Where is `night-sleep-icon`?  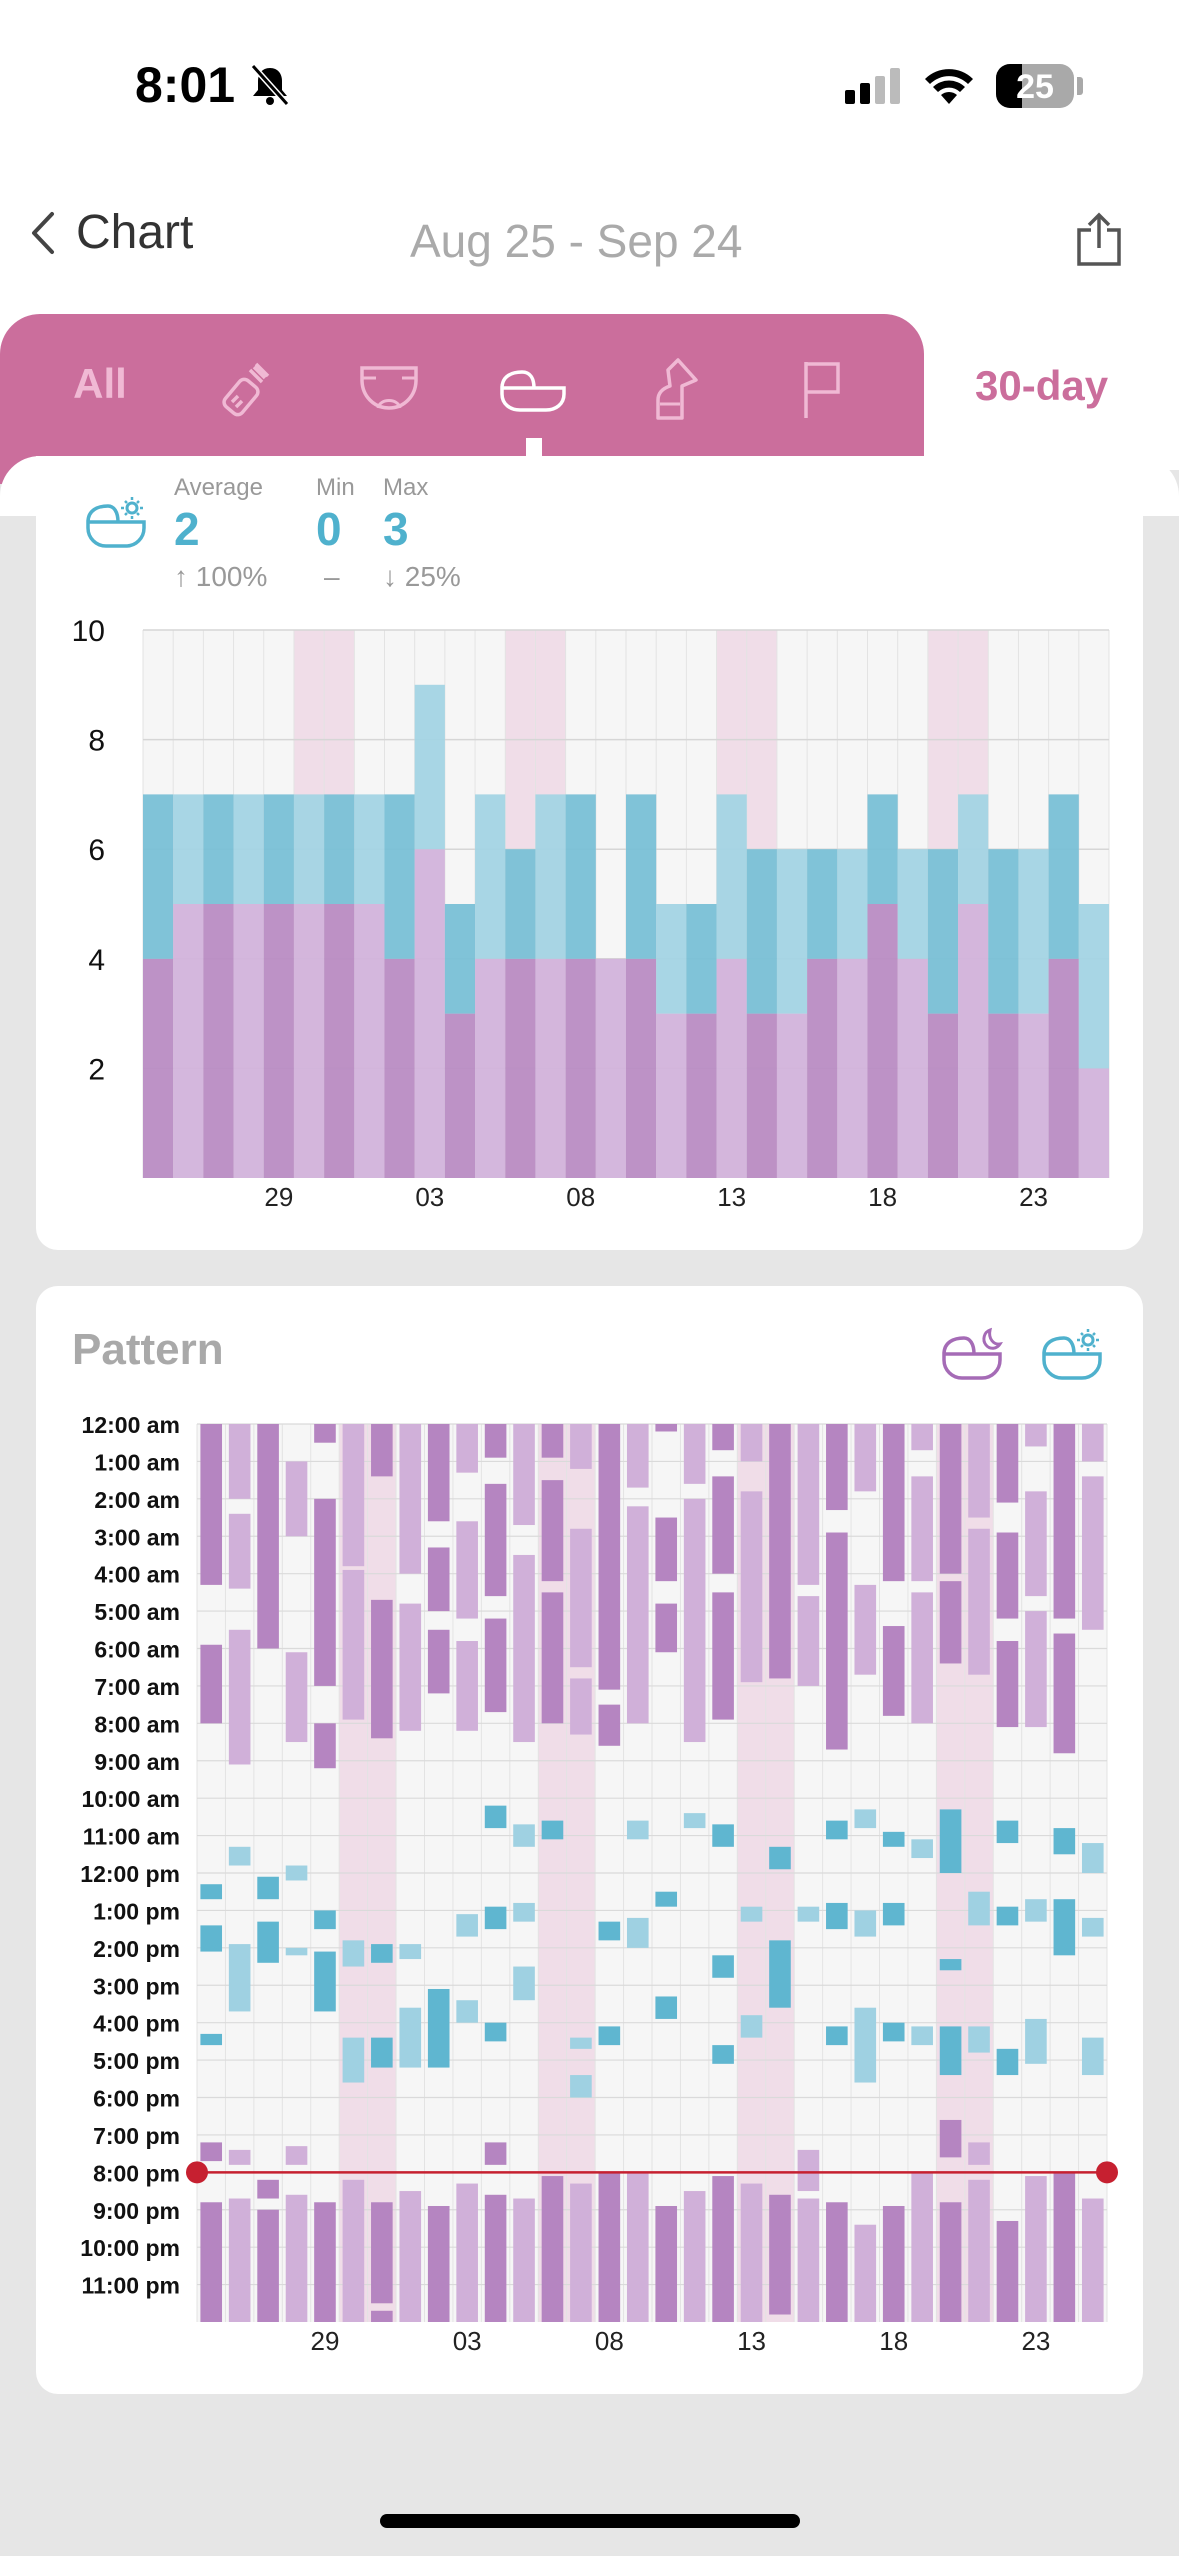
night-sleep-icon is located at coordinates (972, 1355).